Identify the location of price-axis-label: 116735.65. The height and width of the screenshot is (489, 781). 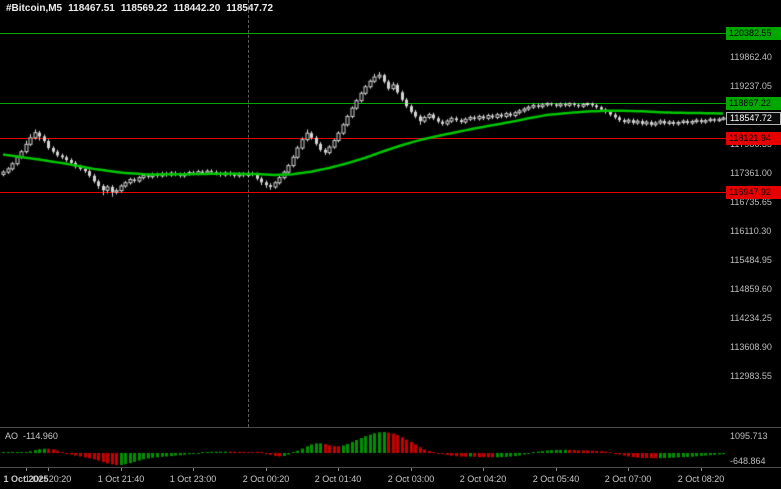
(751, 201).